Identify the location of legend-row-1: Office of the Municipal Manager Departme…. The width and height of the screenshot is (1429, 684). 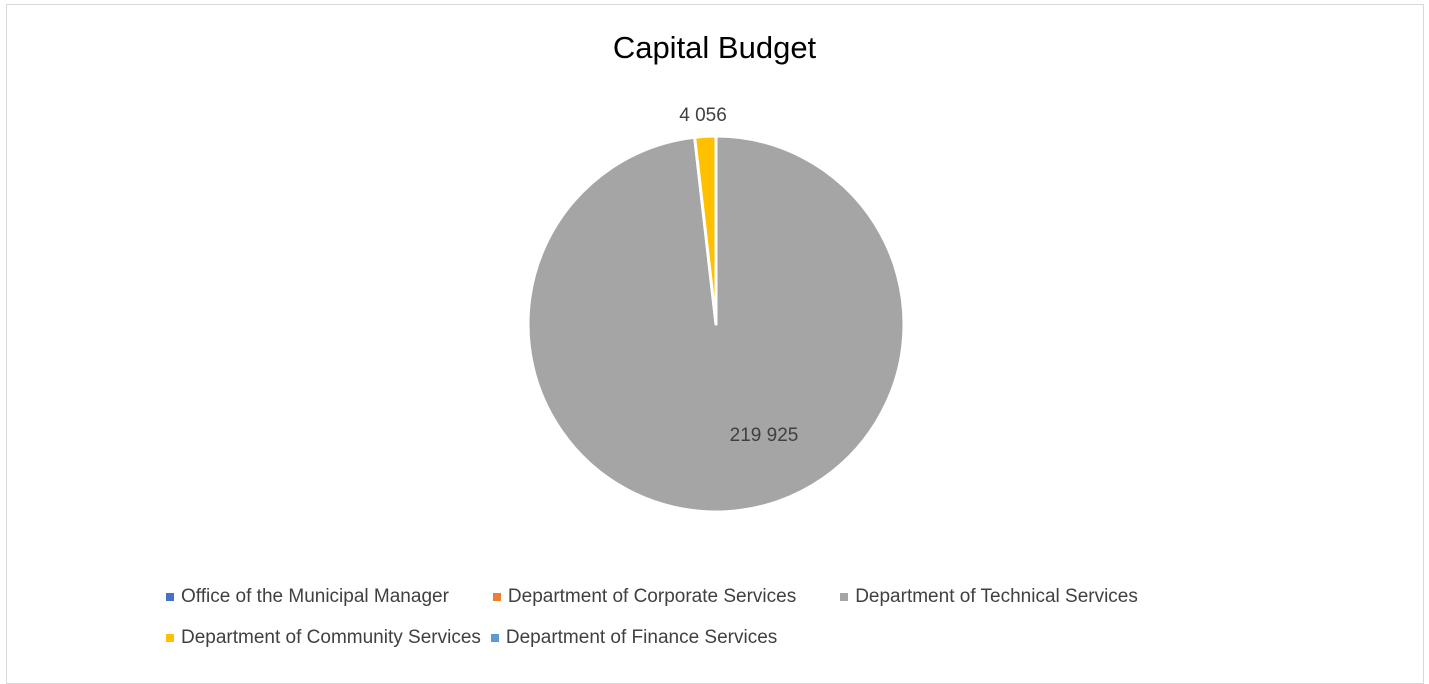
(652, 597).